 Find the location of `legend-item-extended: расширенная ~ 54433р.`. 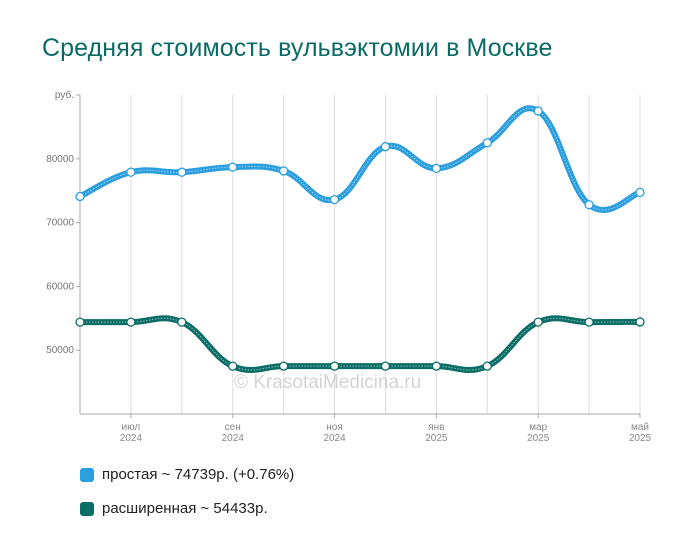

legend-item-extended: расширенная ~ 54433р. is located at coordinates (174, 508).